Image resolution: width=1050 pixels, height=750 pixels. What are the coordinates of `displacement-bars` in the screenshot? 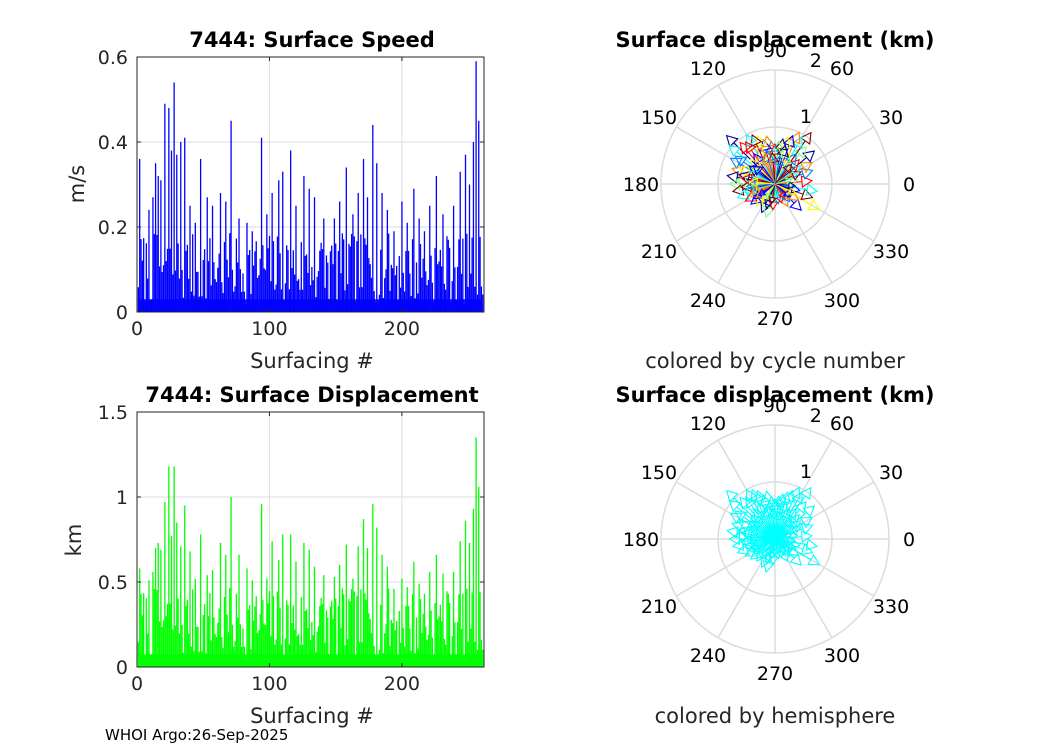 It's located at (310, 552).